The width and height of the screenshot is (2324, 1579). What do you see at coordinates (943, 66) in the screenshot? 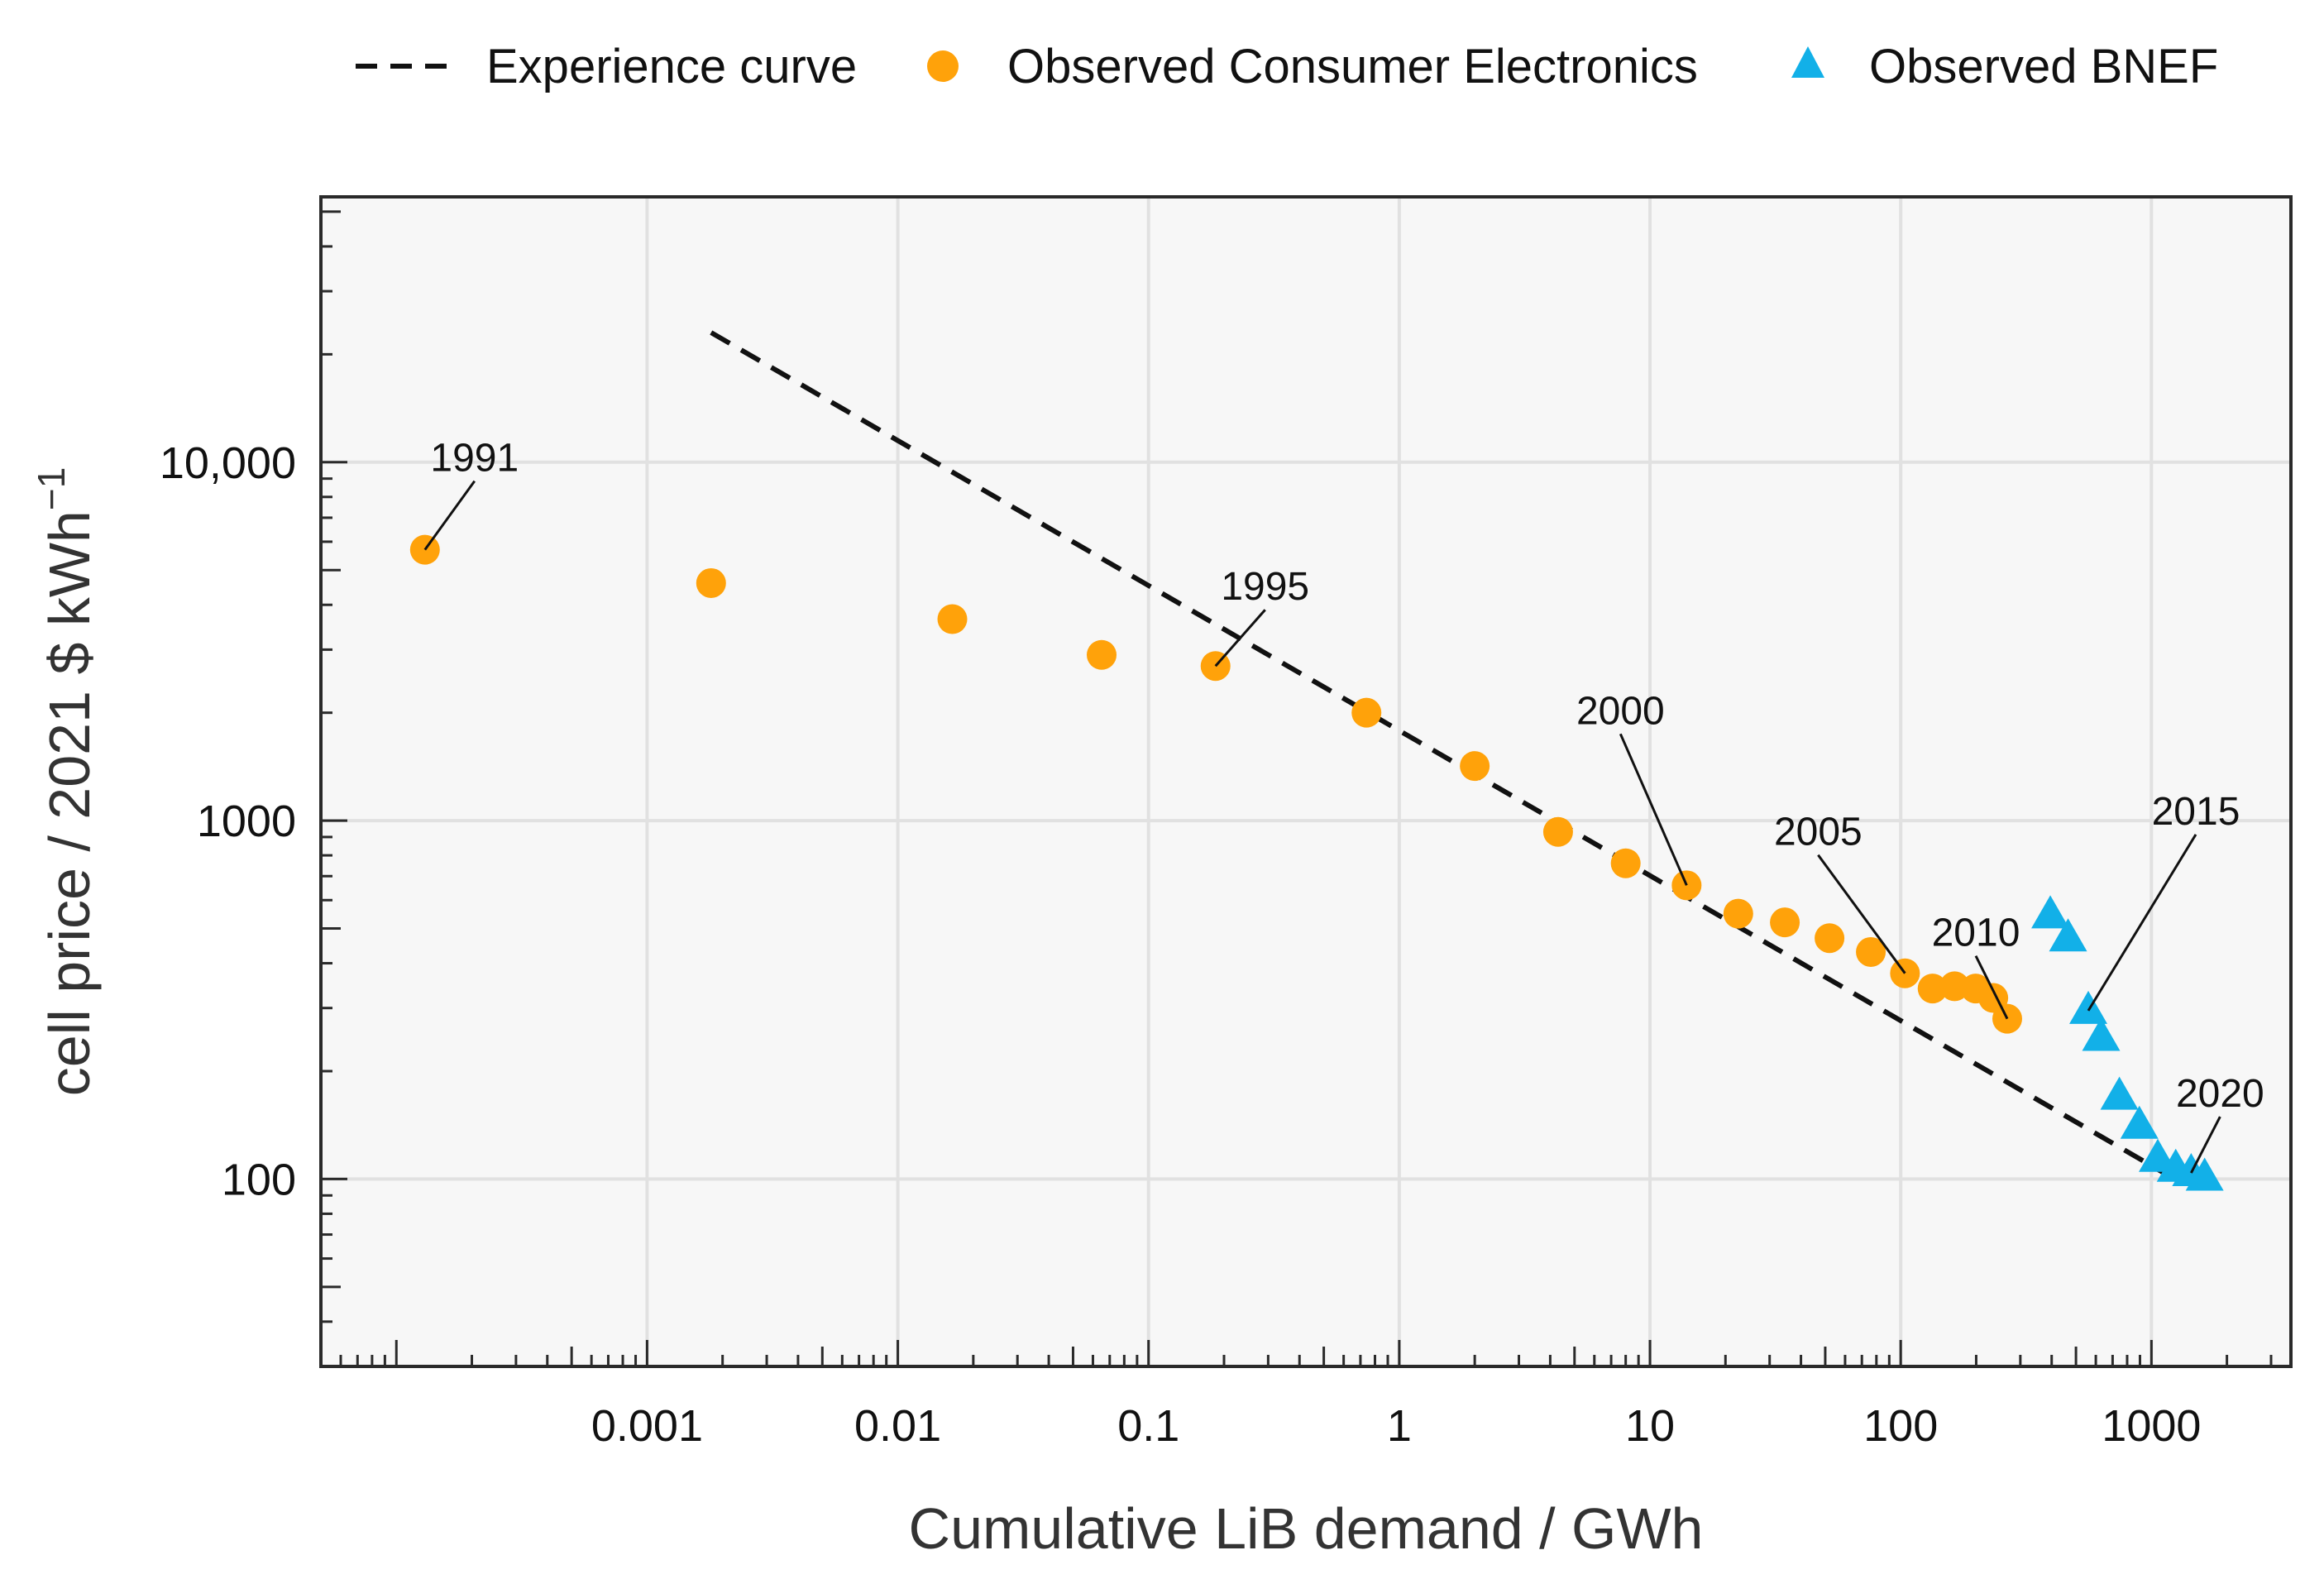
I see `legend-consumer-electronics-swatch` at bounding box center [943, 66].